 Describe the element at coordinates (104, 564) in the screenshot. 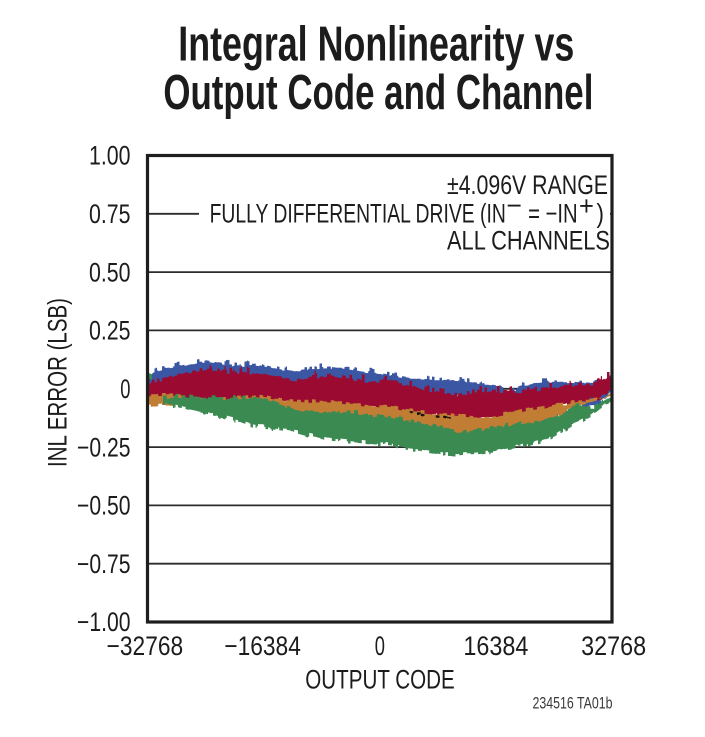

I see `svg-text: −0.75` at that location.